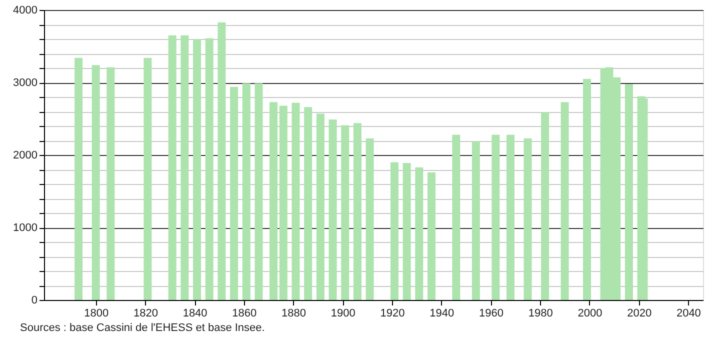  Describe the element at coordinates (442, 314) in the screenshot. I see `x-tick-label: 1940` at that location.